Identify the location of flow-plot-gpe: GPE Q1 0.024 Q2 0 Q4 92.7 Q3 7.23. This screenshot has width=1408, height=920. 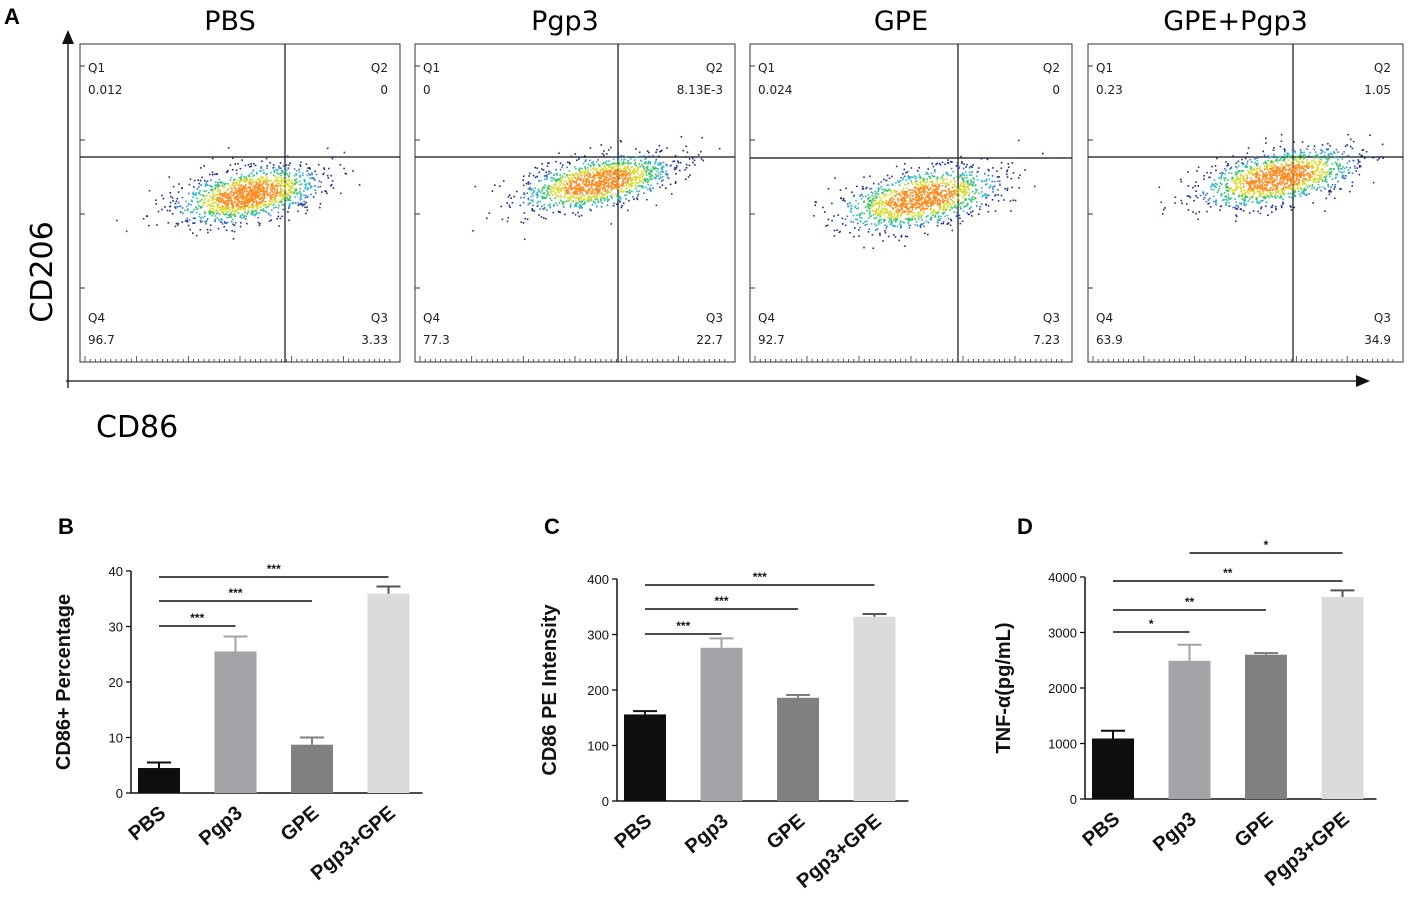
(911, 184).